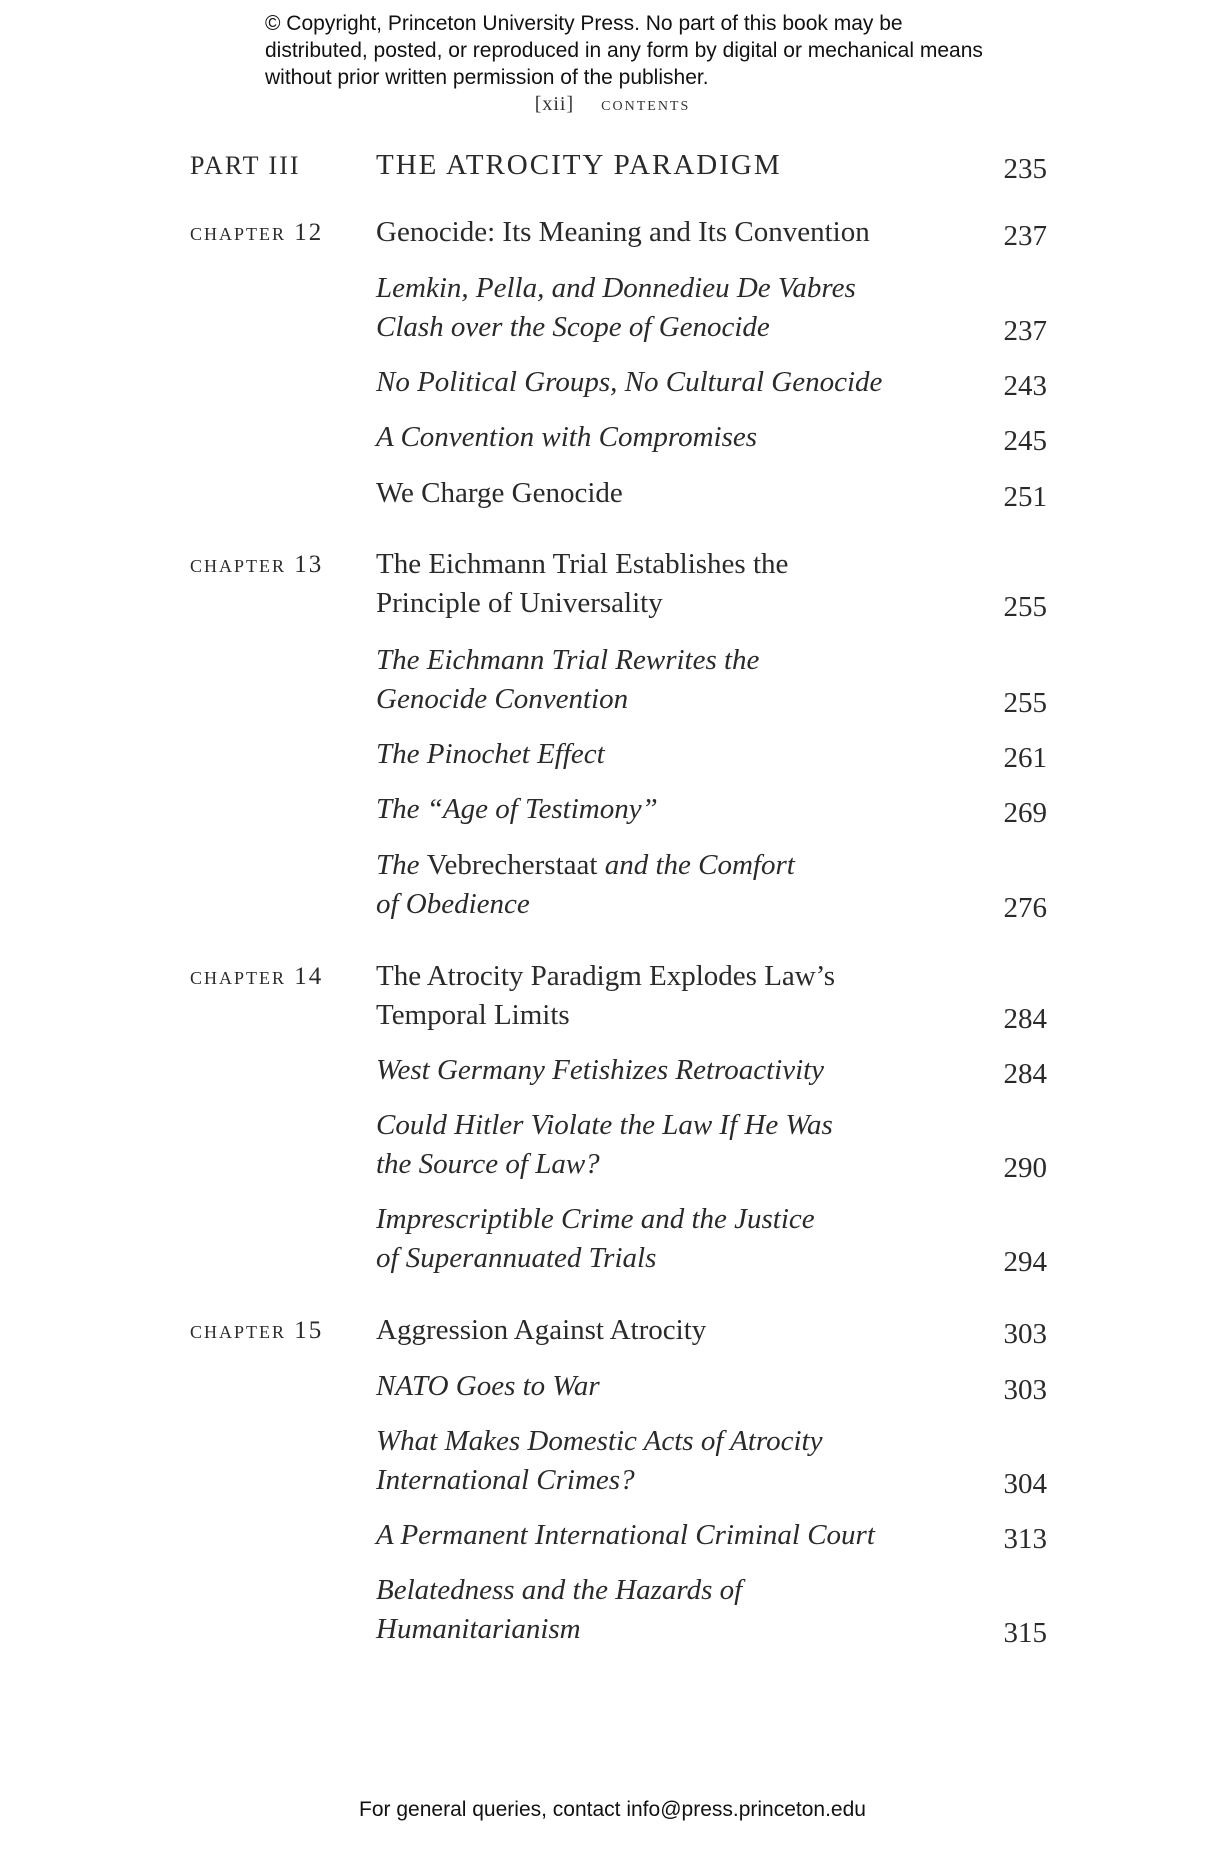 The image size is (1225, 1850). What do you see at coordinates (502, 699) in the screenshot?
I see `title-text: Genocide Convention` at bounding box center [502, 699].